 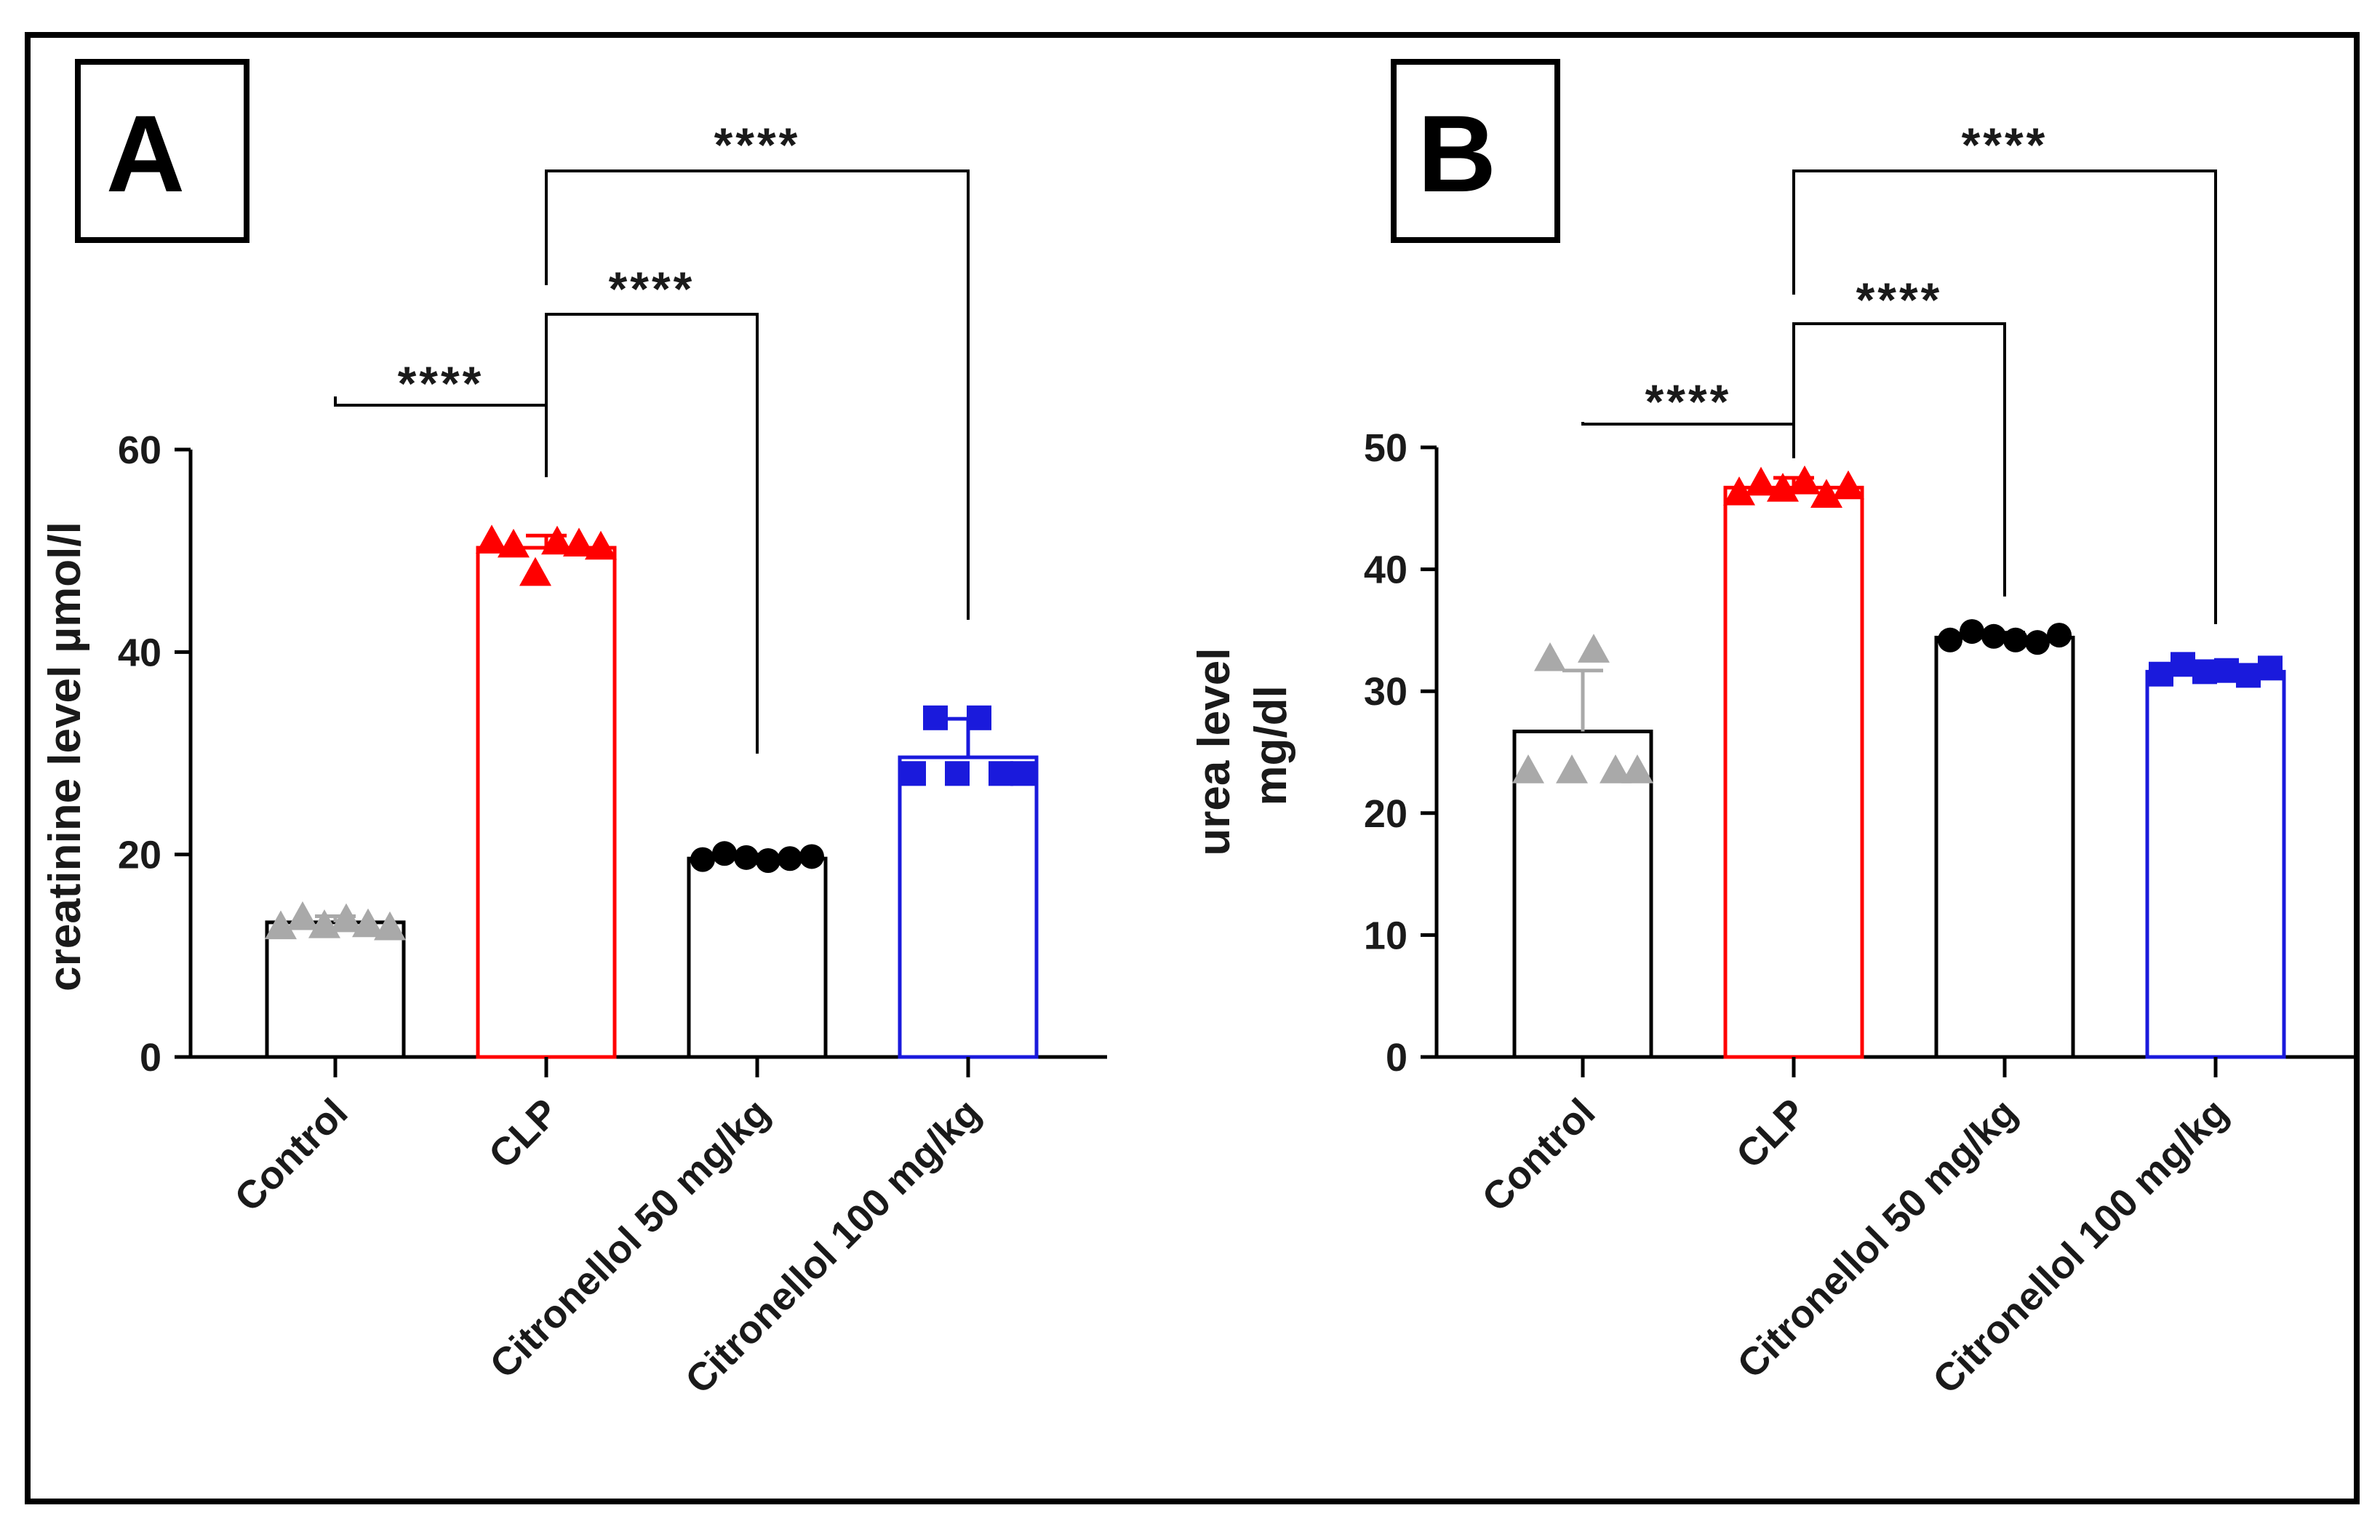 I want to click on panel-a-y-tick-label: 20, so click(x=139, y=856).